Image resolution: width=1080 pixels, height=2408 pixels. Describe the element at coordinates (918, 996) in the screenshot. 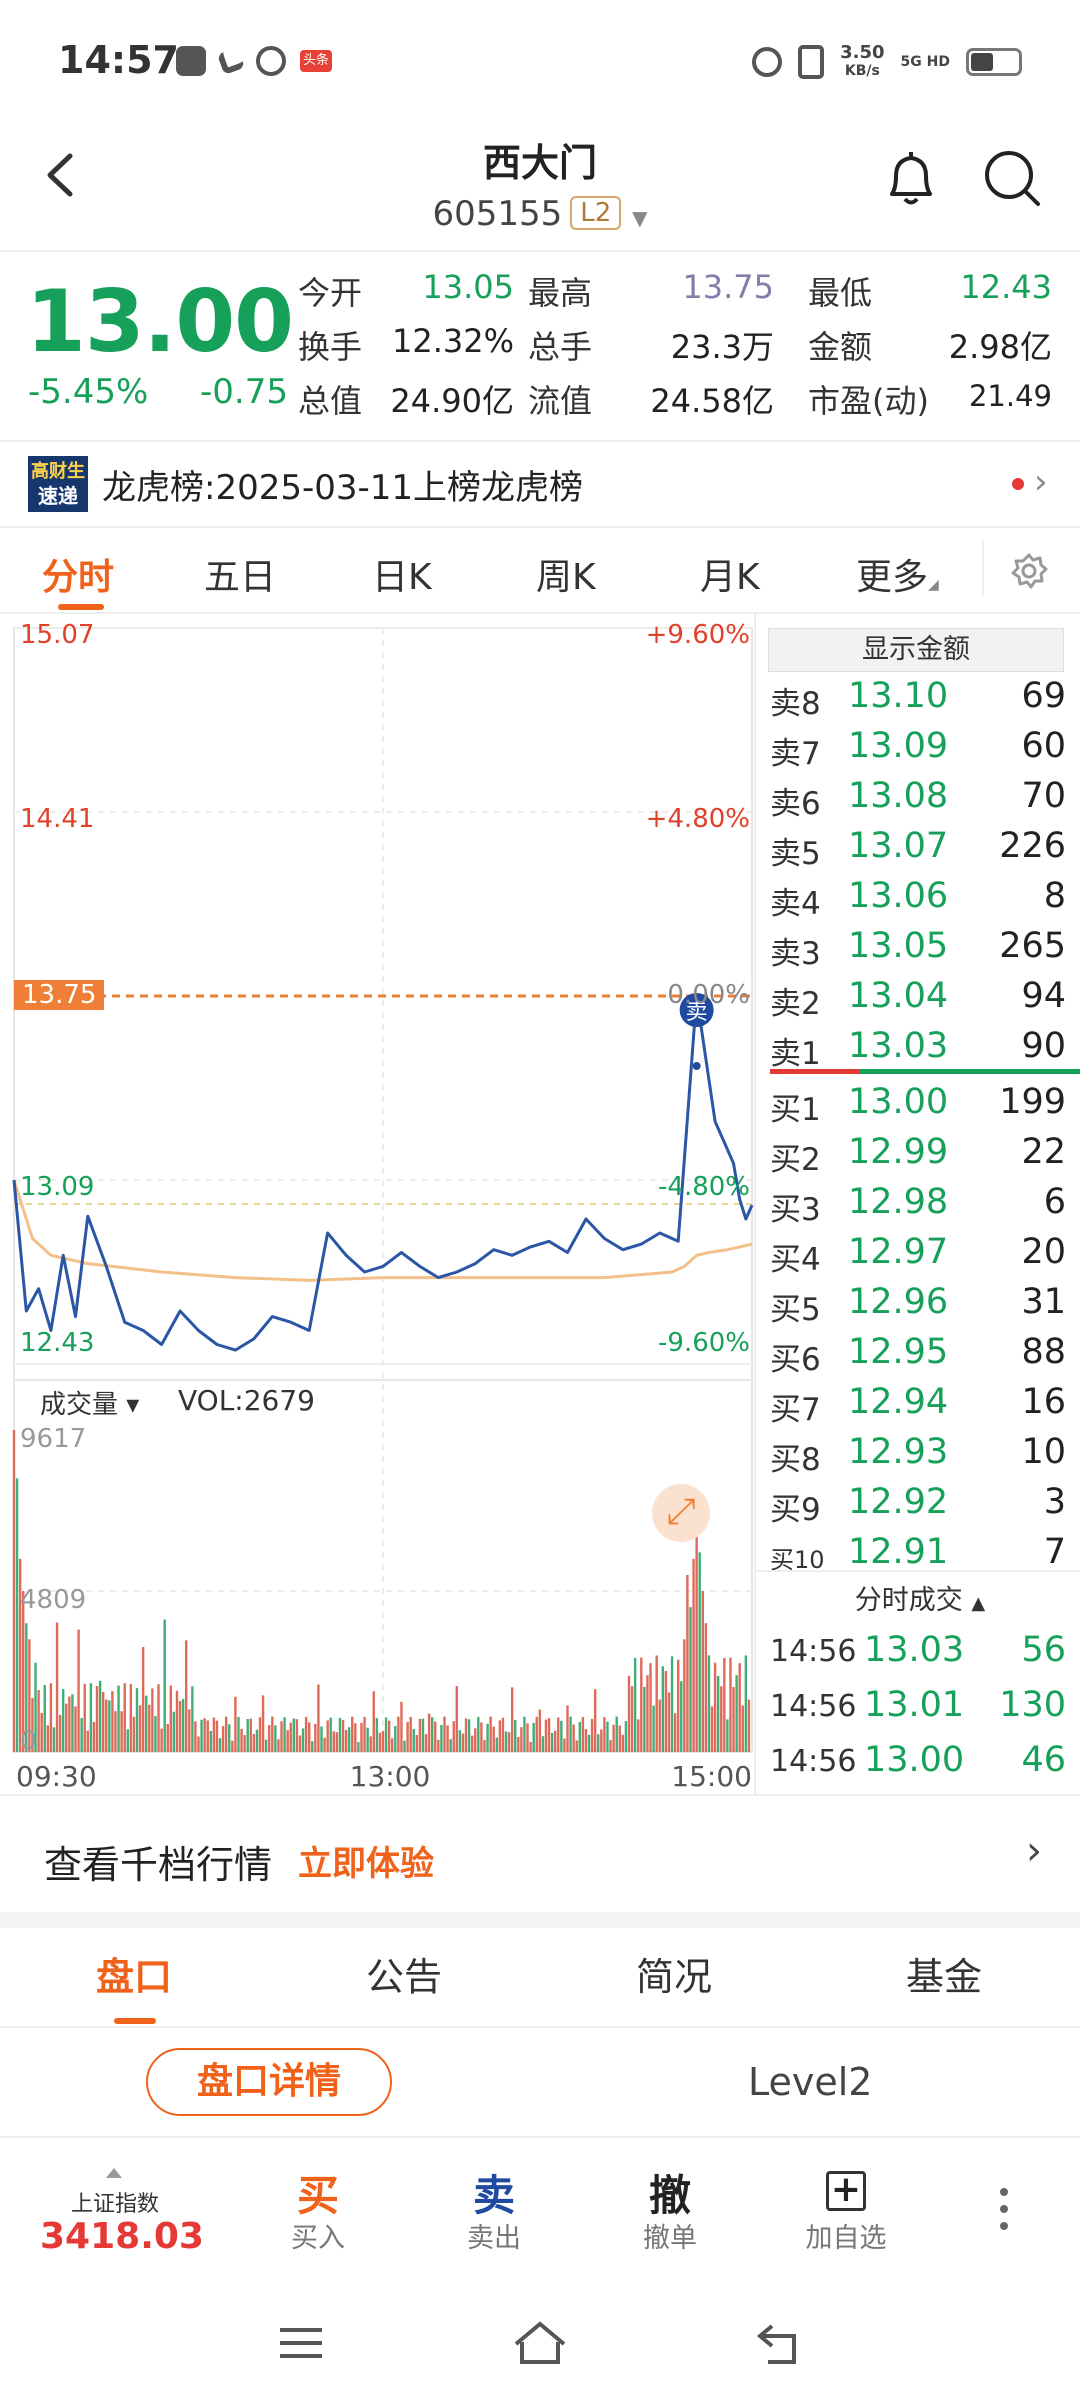

I see `ask-row: 卖2 13.04 94` at that location.